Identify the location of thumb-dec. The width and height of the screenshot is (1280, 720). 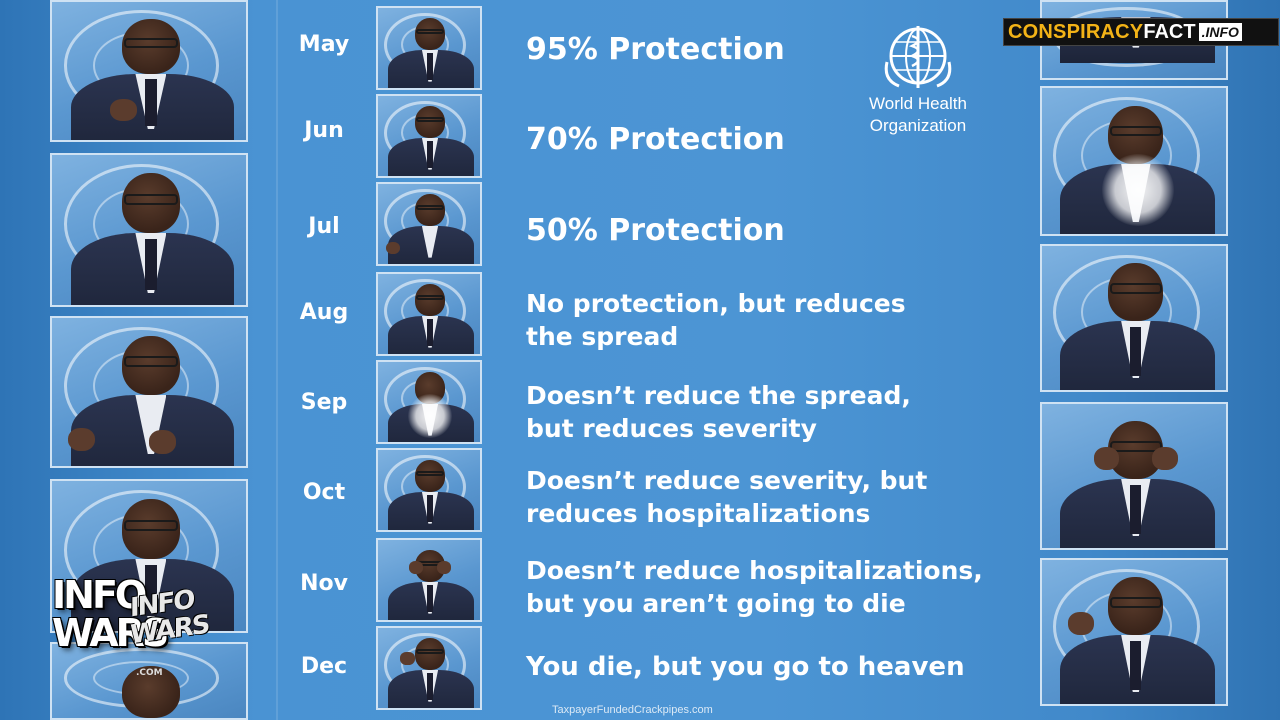
(429, 668).